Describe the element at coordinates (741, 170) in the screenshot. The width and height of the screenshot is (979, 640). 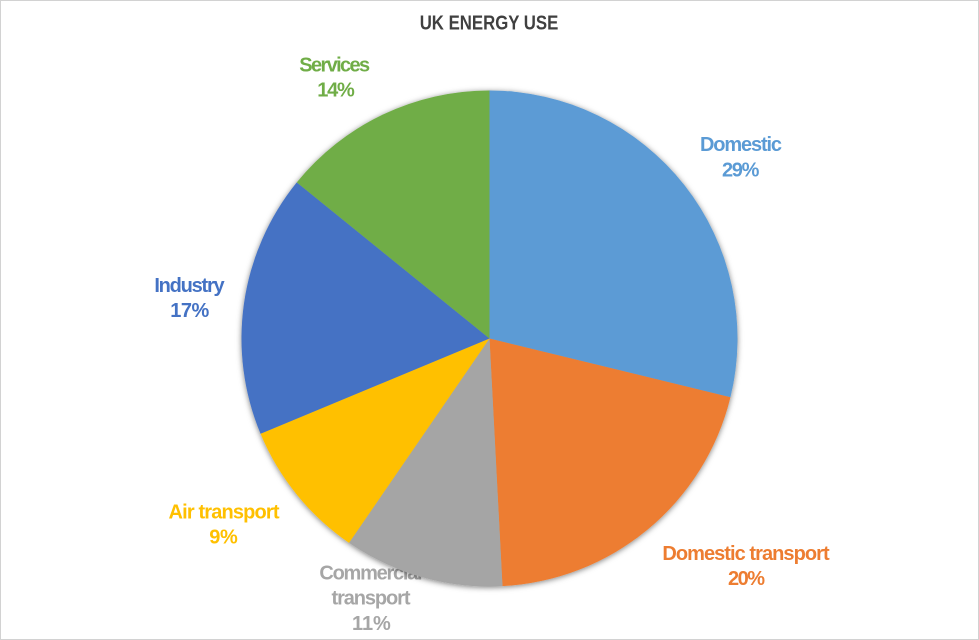
I see `svg-text: 29%` at that location.